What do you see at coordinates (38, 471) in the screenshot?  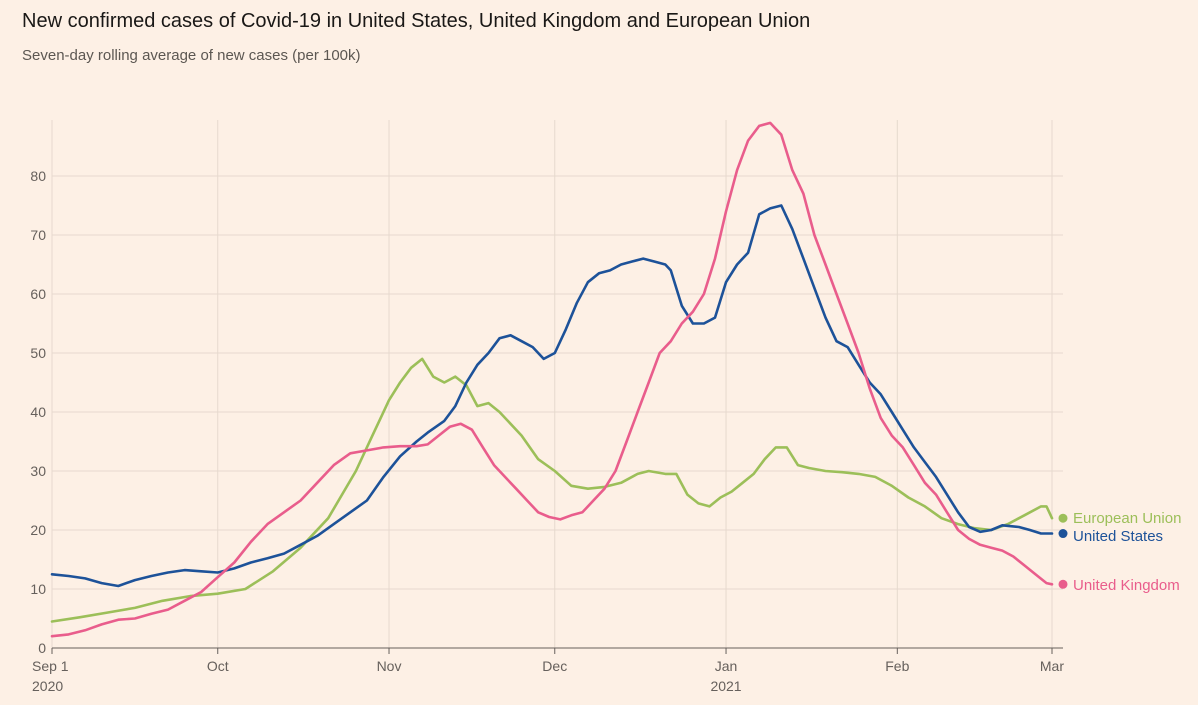 I see `y-tick-label: 30` at bounding box center [38, 471].